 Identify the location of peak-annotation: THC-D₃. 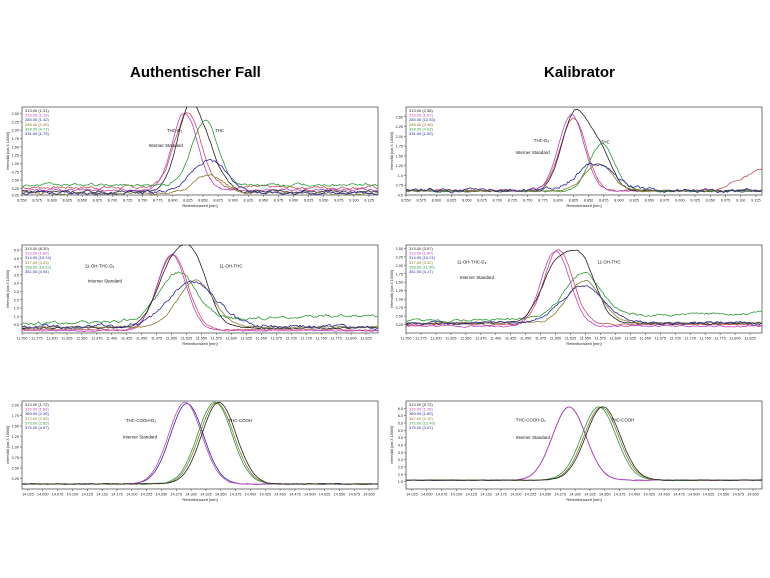
(542, 140).